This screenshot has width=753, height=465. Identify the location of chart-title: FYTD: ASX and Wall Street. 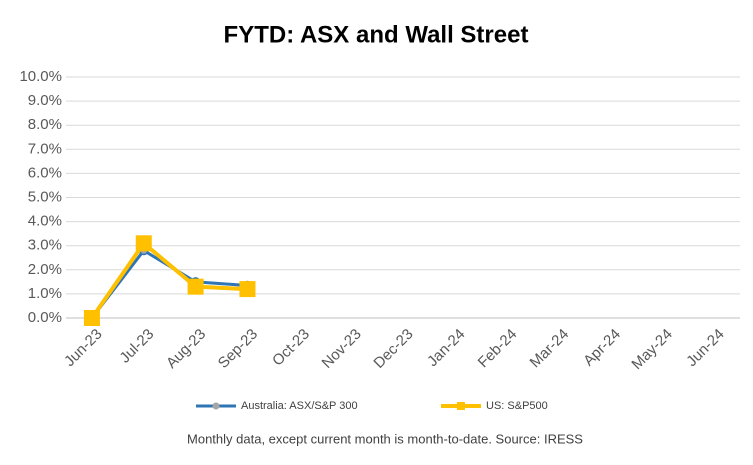
(376, 34).